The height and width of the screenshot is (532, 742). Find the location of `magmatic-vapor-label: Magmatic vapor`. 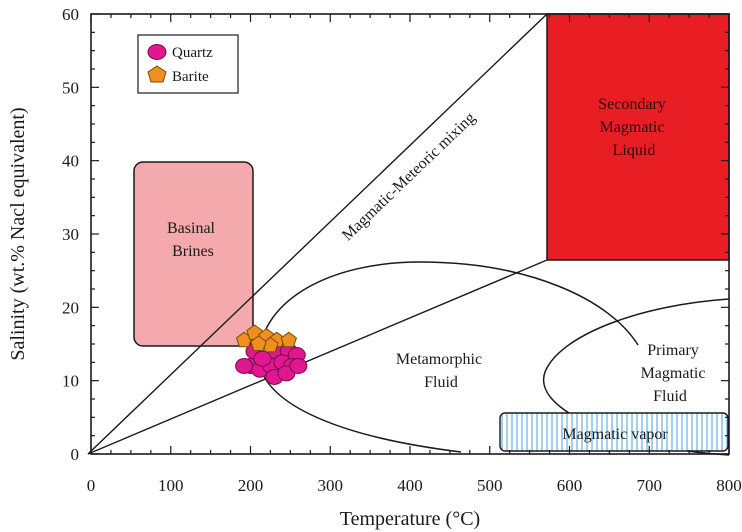

magmatic-vapor-label: Magmatic vapor is located at coordinates (615, 434).